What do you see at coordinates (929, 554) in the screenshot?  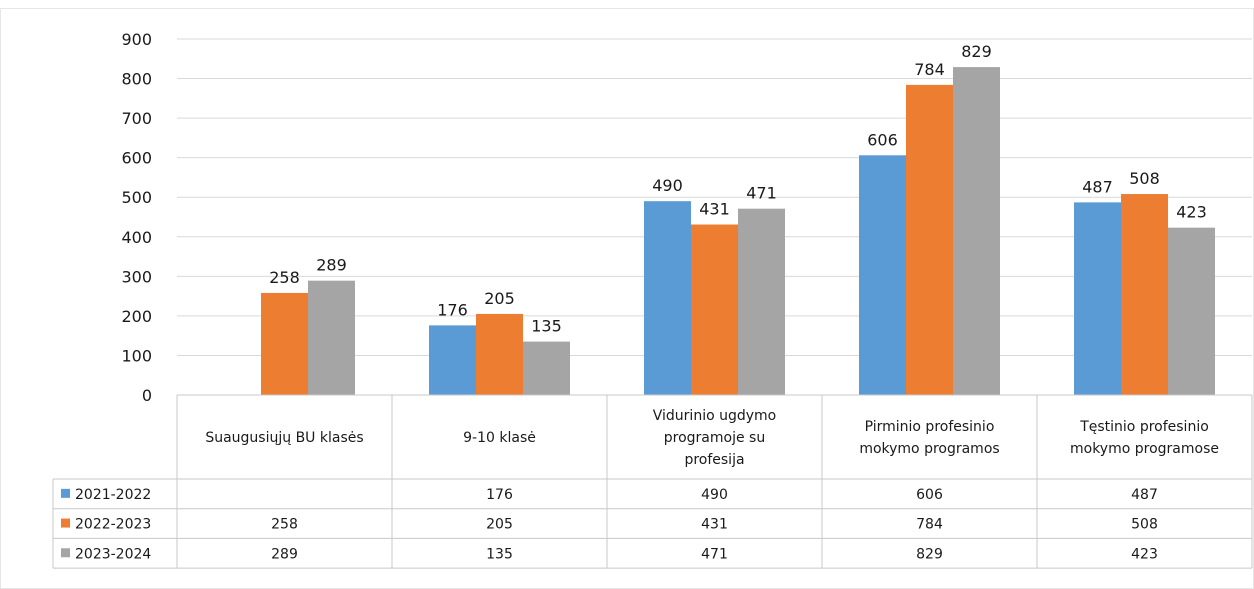 I see `table-cell-2023-2024-3: 829` at bounding box center [929, 554].